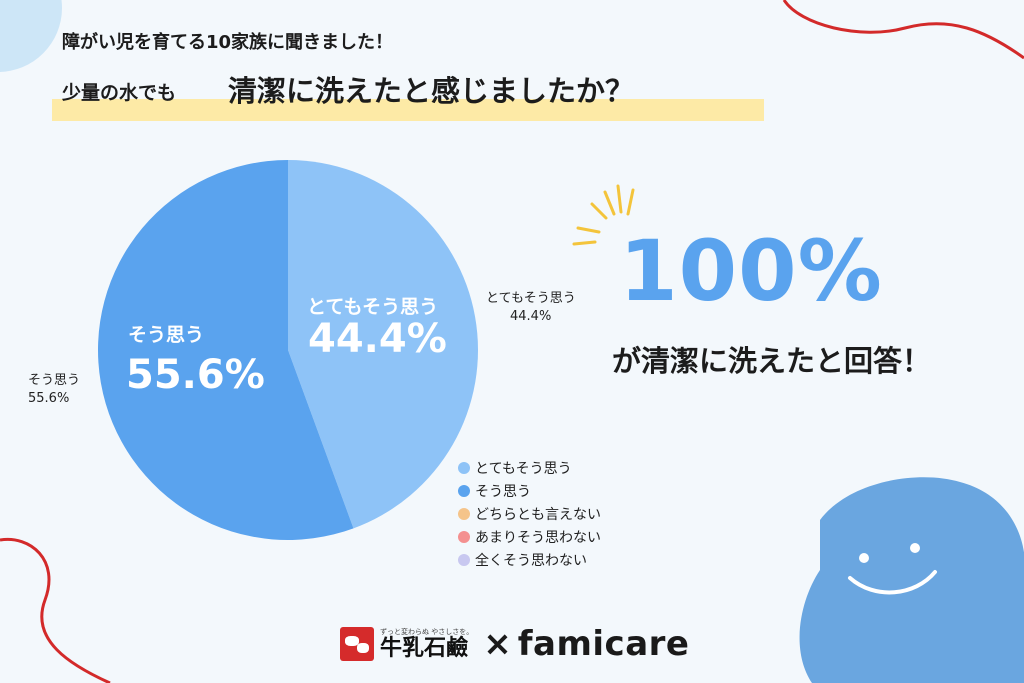 This screenshot has height=683, width=1024. Describe the element at coordinates (54, 390) in the screenshot. I see `slice-label-outer-2: そう思う 55.6%` at that location.